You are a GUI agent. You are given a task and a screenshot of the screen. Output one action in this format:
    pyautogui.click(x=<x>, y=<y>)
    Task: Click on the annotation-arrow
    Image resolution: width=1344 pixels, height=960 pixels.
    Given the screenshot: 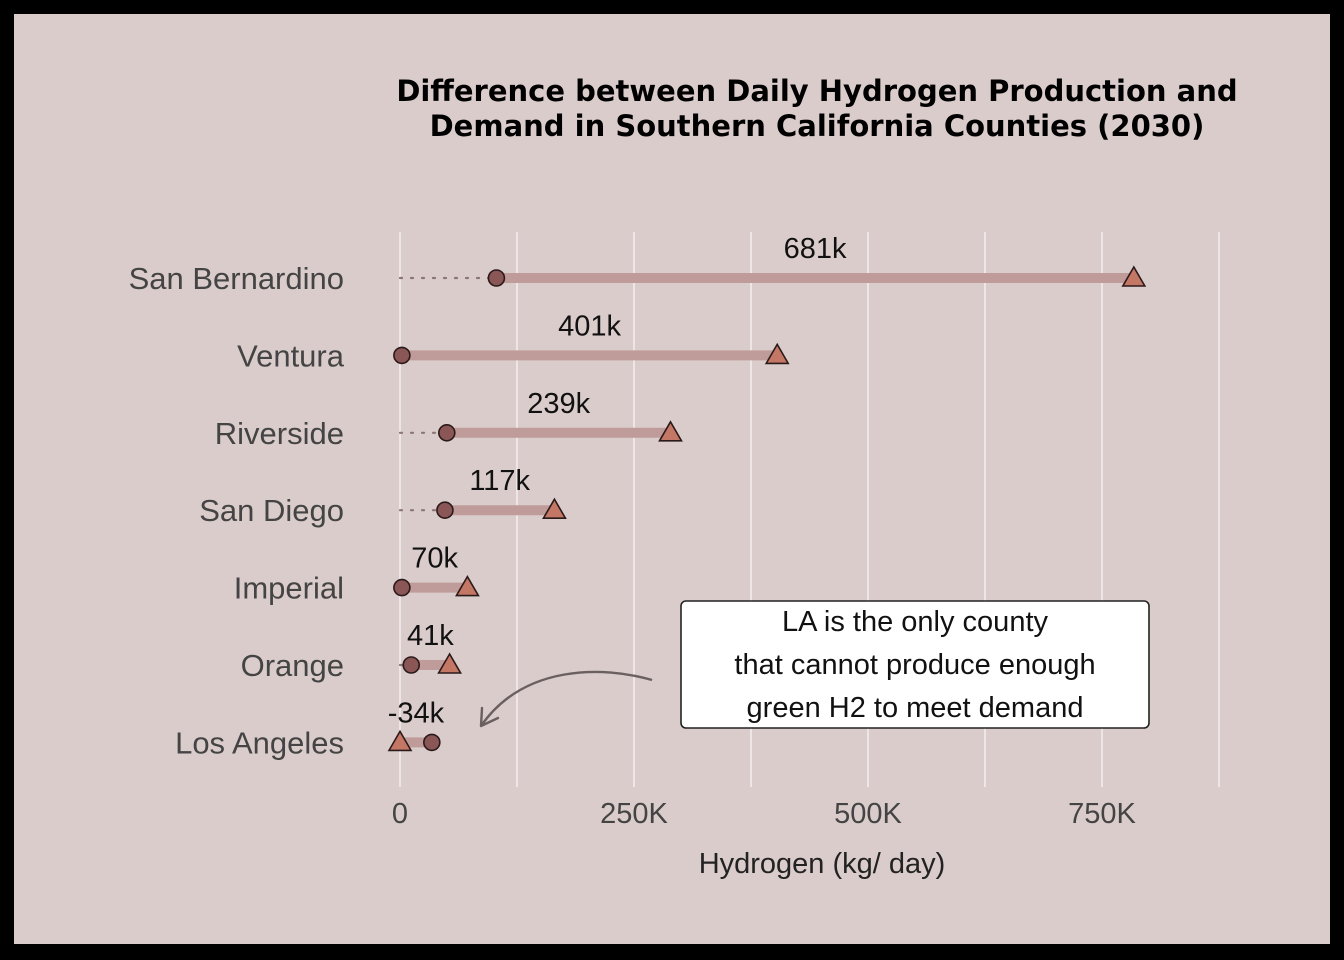 What is the action you would take?
    pyautogui.click(x=566, y=698)
    